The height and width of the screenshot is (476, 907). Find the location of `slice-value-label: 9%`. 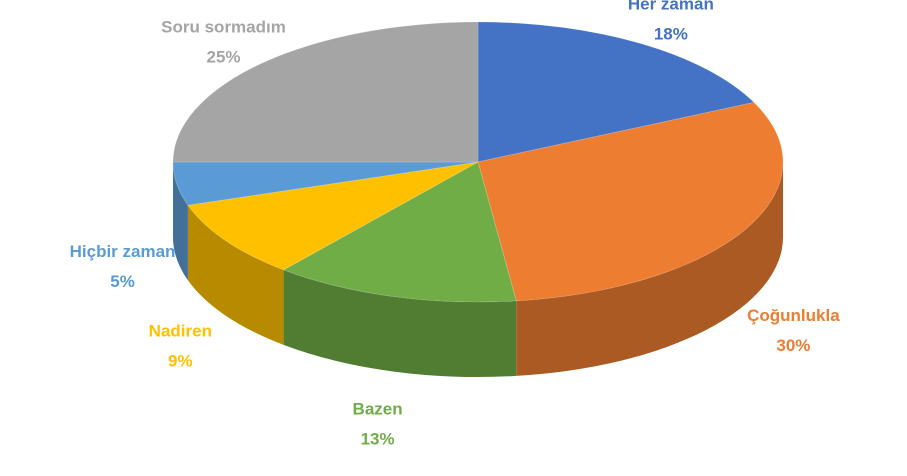

slice-value-label: 9% is located at coordinates (180, 361).